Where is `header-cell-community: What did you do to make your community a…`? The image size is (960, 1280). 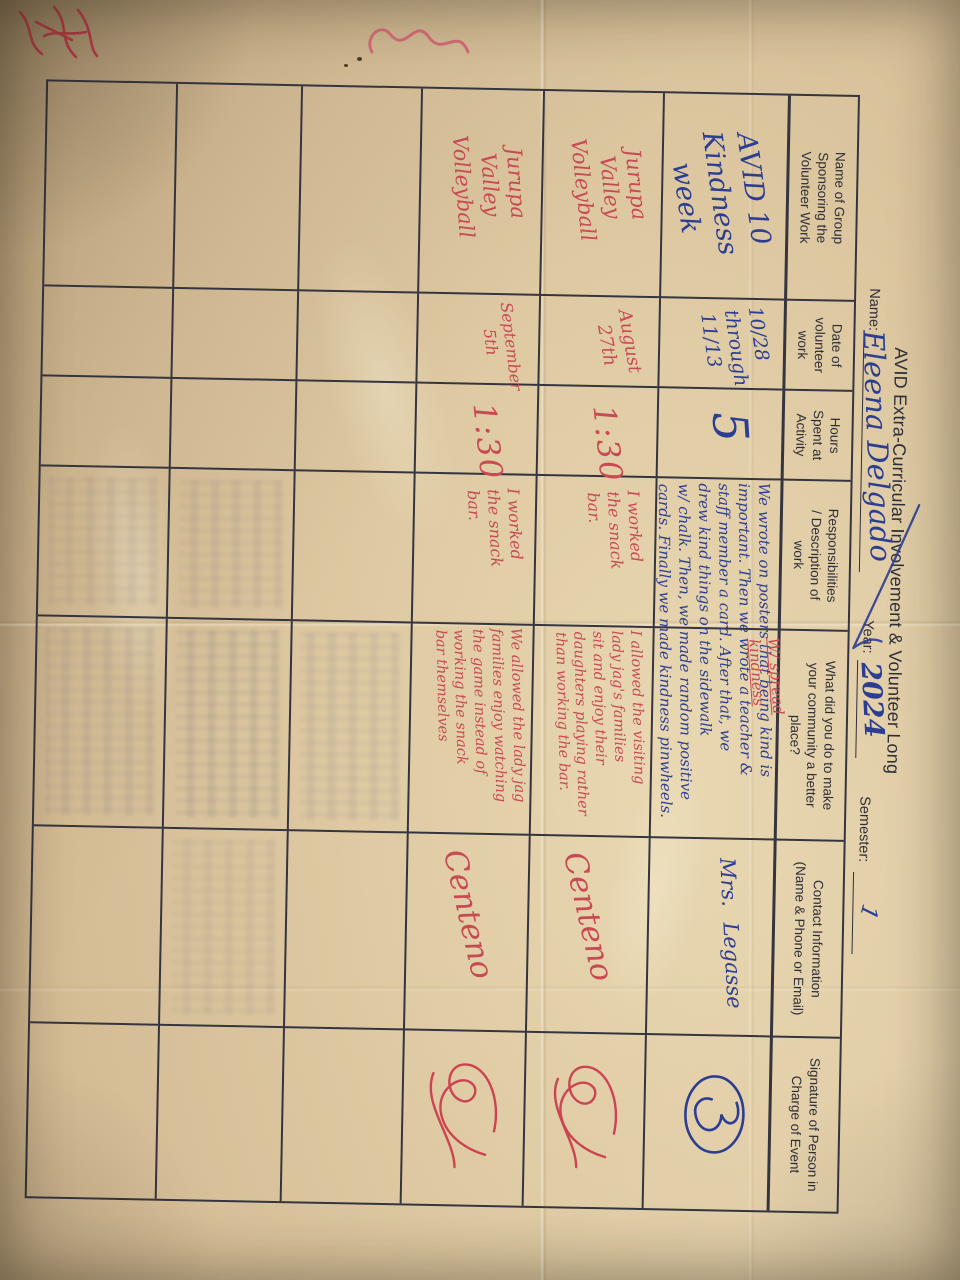 header-cell-community: What did you do to make your community a… is located at coordinates (810, 736).